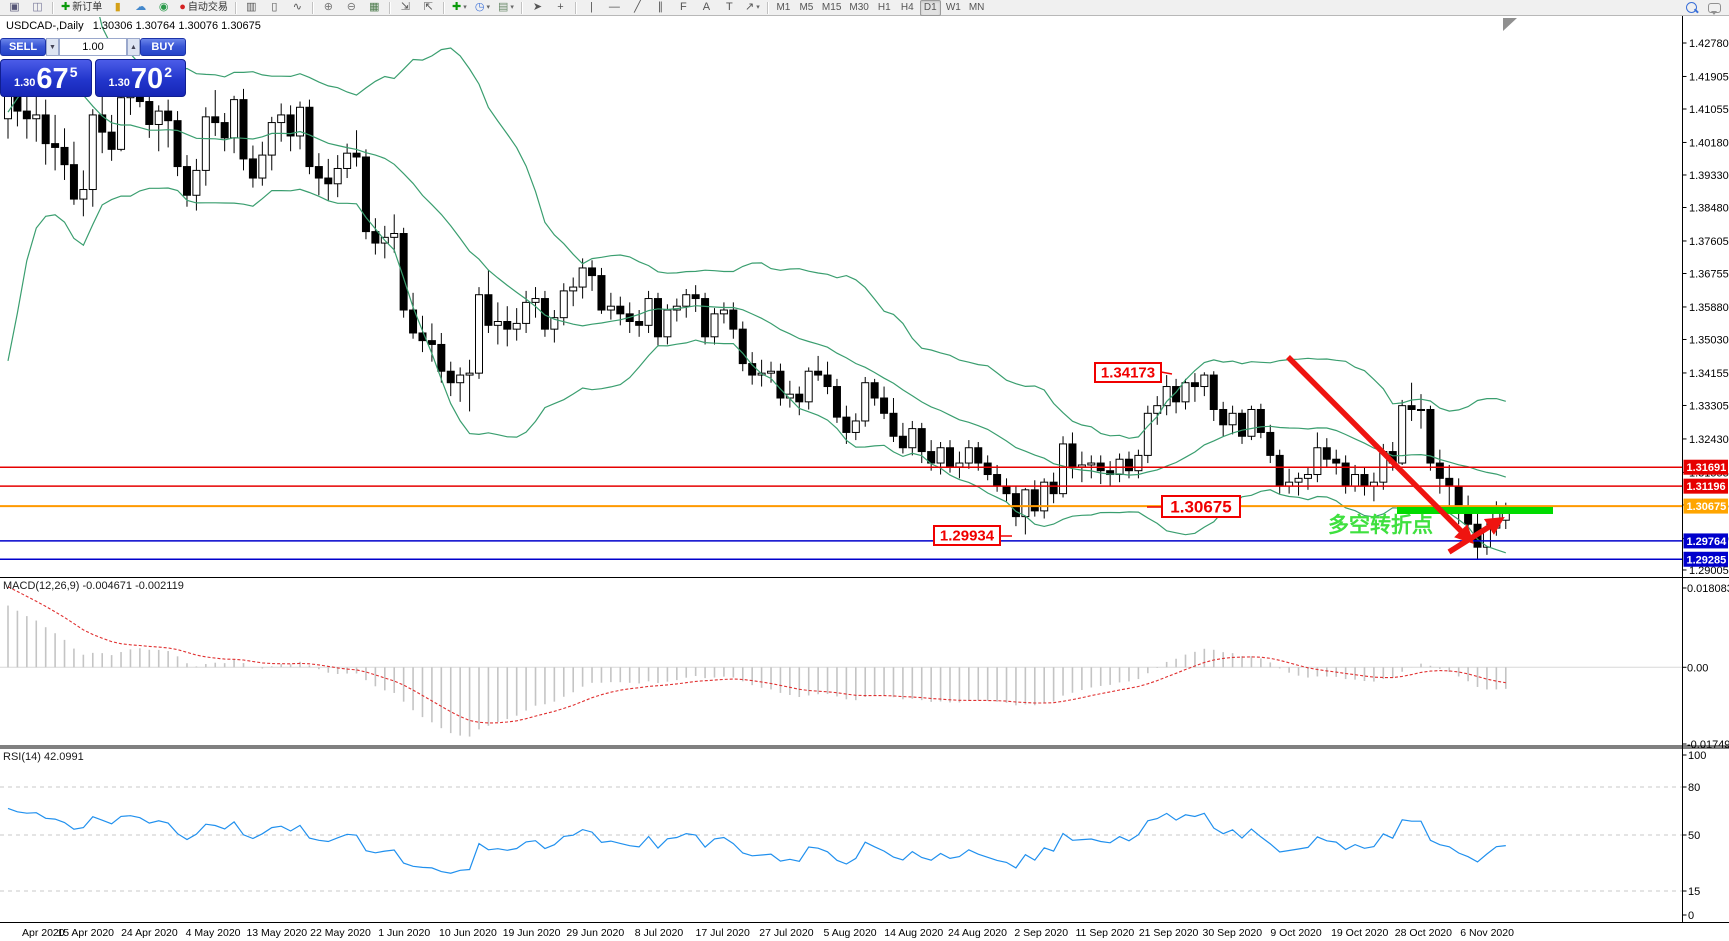 The height and width of the screenshot is (941, 1729). What do you see at coordinates (884, 7) in the screenshot?
I see `timeframe-H1: H1` at bounding box center [884, 7].